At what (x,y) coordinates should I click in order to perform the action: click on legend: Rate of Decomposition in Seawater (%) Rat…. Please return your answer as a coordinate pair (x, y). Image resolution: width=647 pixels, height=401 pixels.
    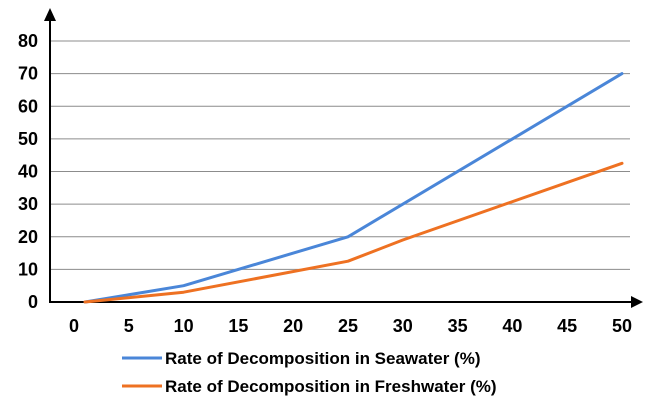
    Looking at the image, I should click on (309, 372).